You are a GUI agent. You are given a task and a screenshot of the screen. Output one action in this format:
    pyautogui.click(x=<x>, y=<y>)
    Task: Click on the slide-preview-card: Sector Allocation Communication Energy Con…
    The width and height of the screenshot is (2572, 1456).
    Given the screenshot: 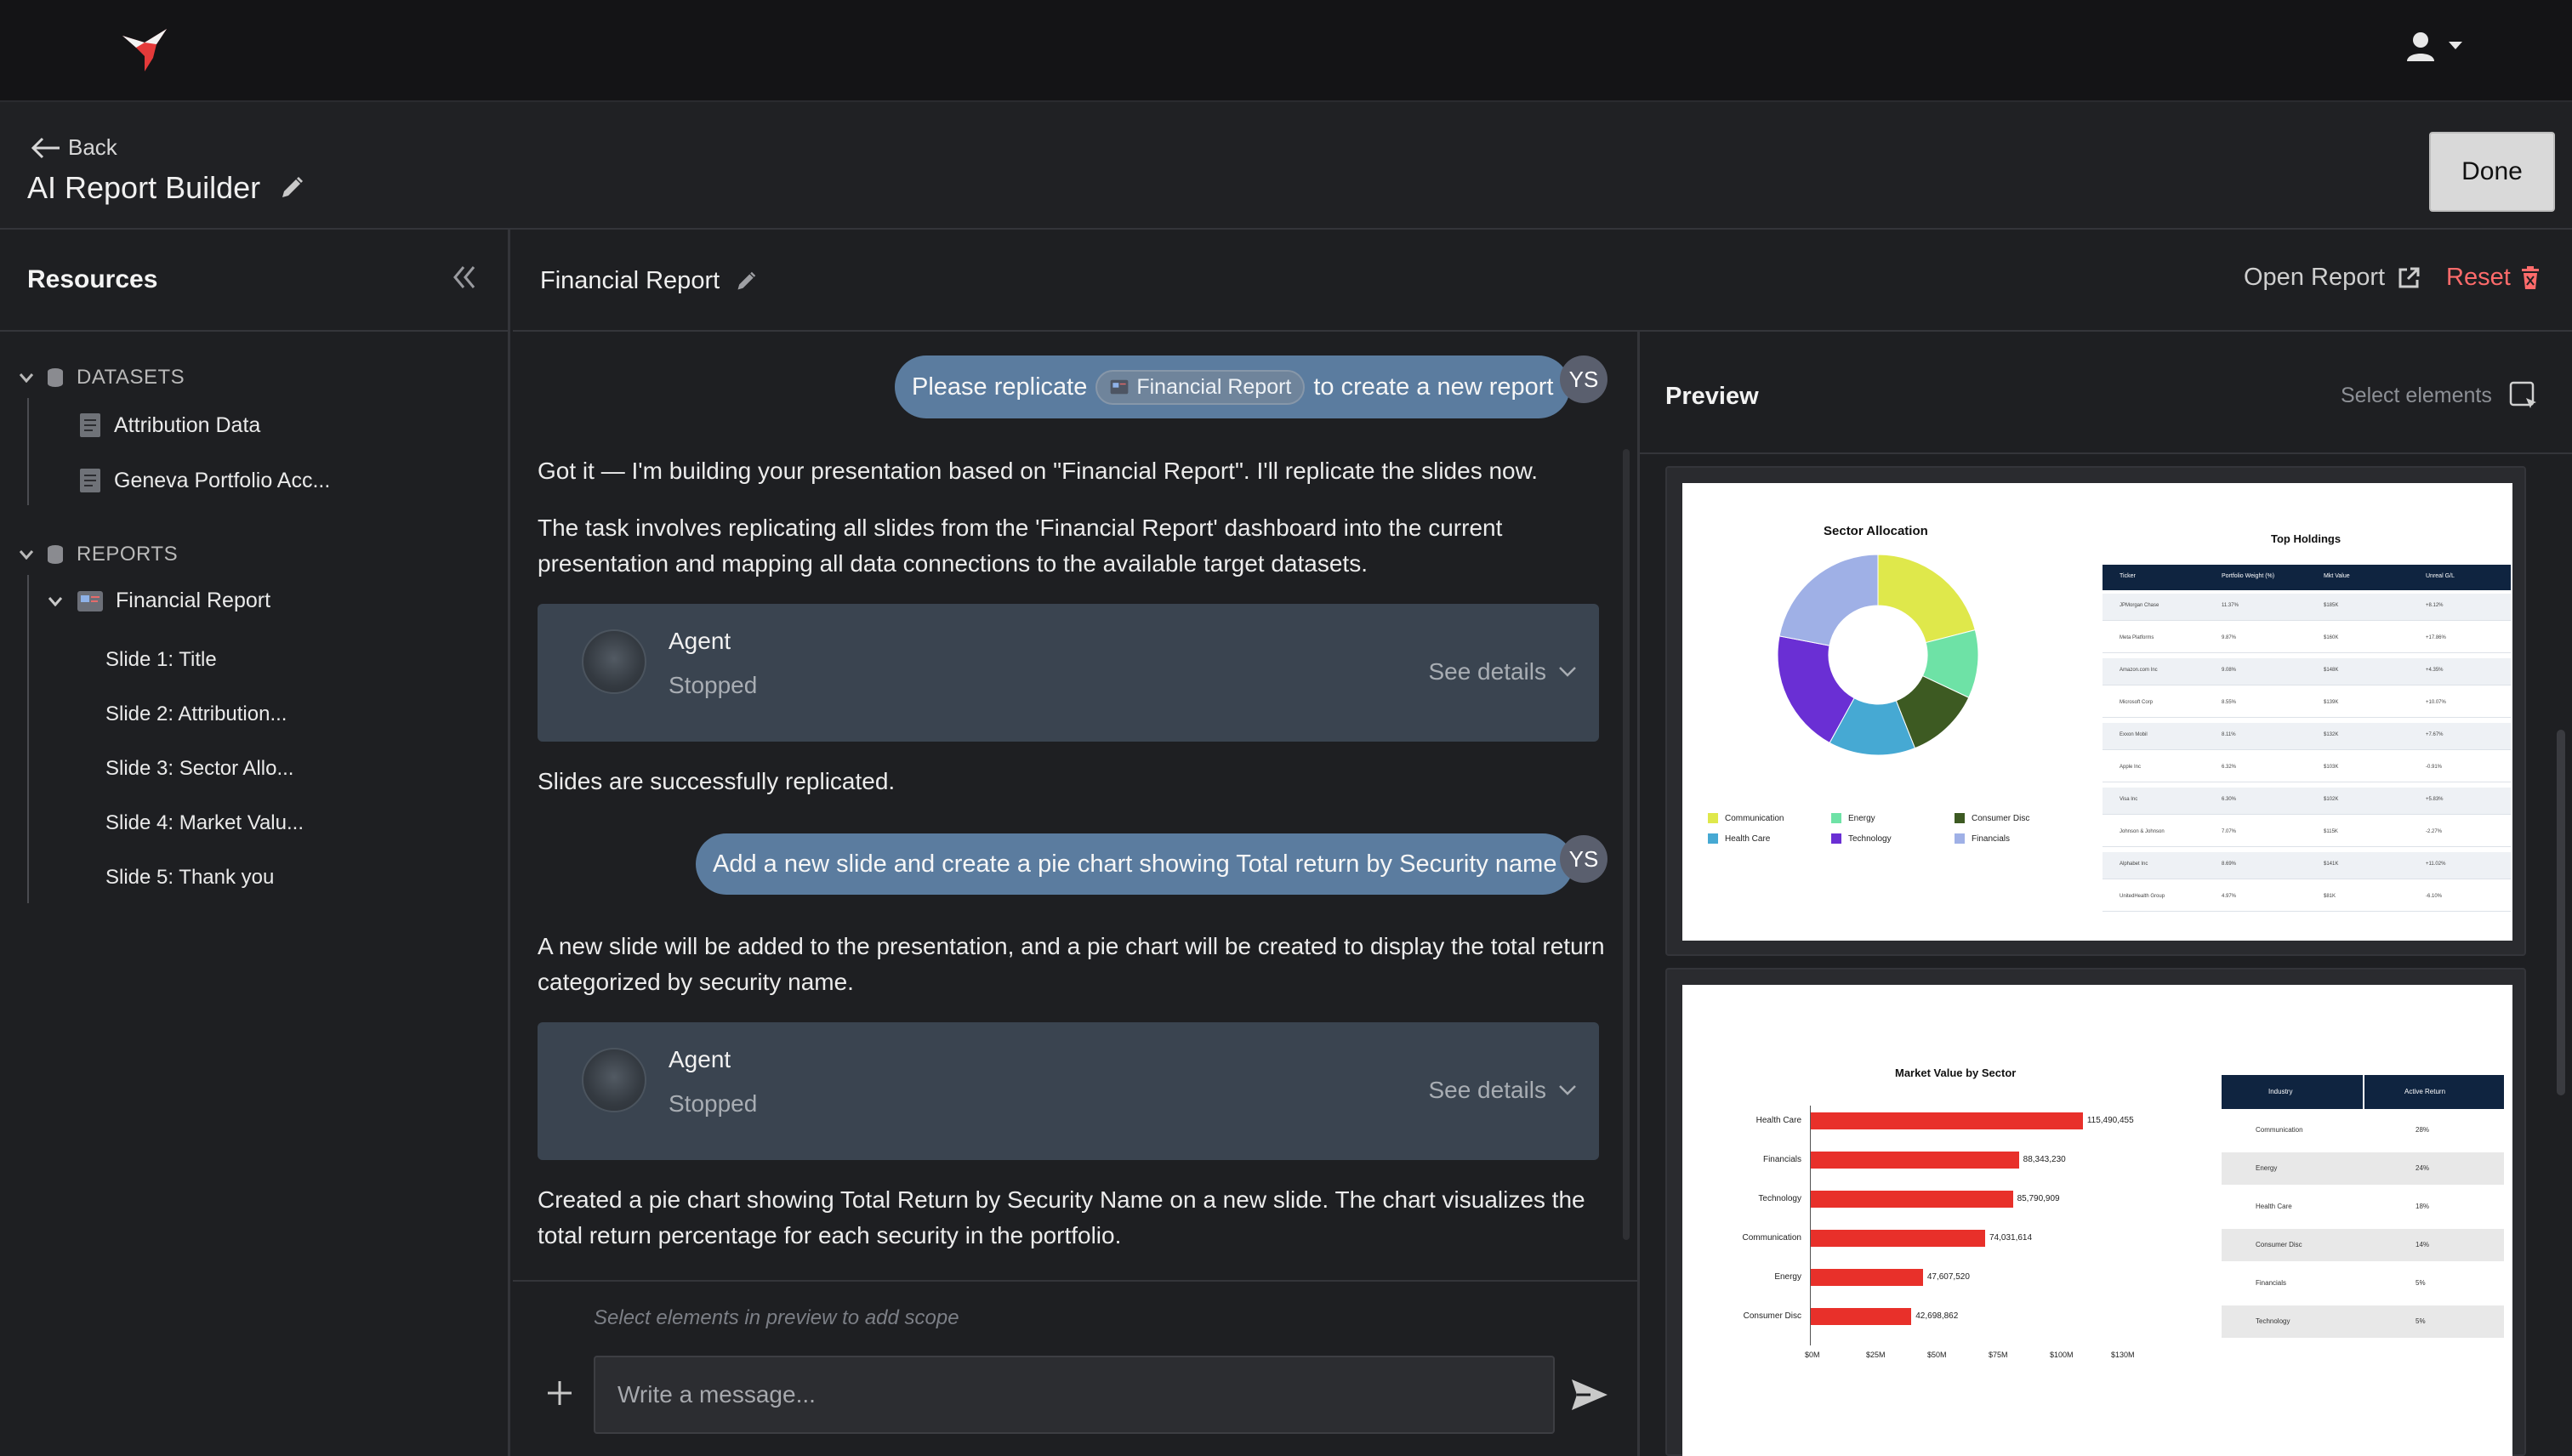 What is the action you would take?
    pyautogui.click(x=2095, y=711)
    